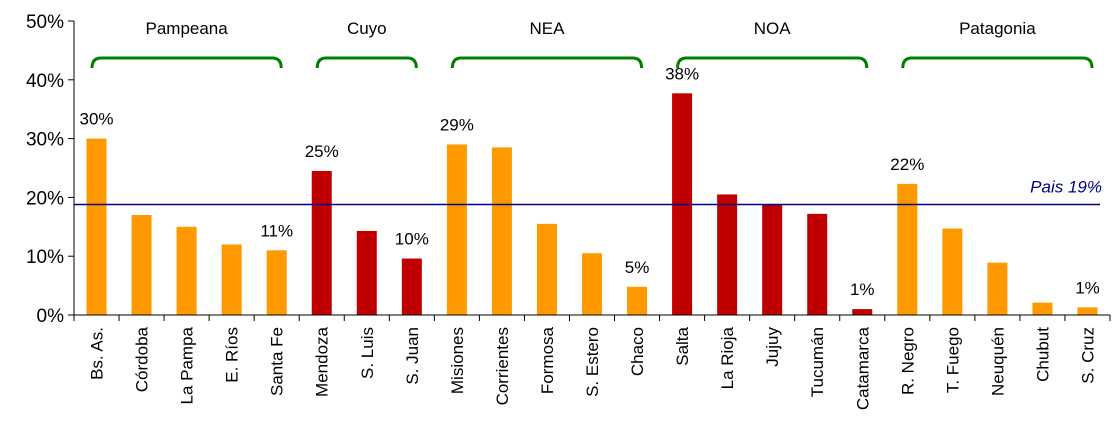 This screenshot has width=1116, height=434. Describe the element at coordinates (637, 267) in the screenshot. I see `data-label: 5%` at that location.